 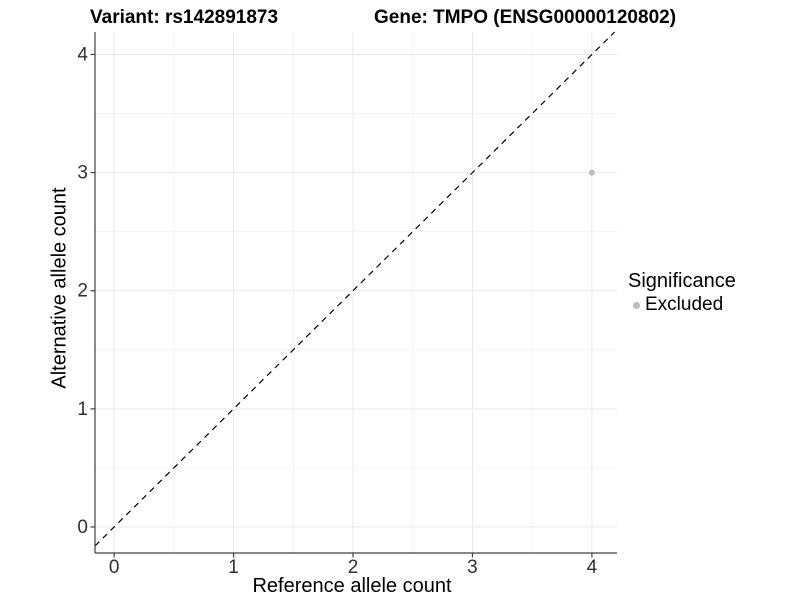 I want to click on data-point, so click(x=591, y=172).